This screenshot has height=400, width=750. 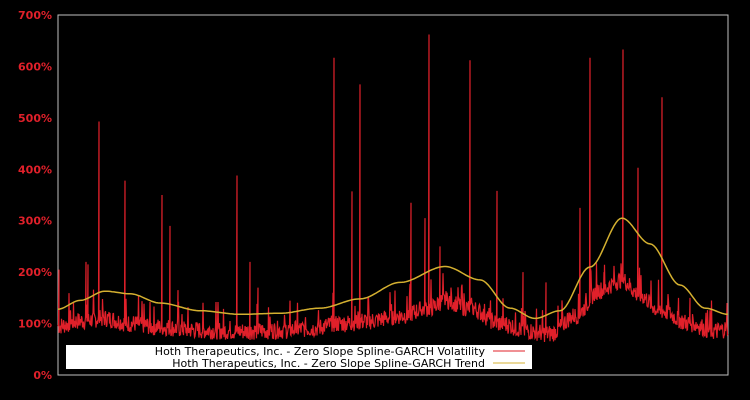 What do you see at coordinates (35, 169) in the screenshot?
I see `y-tick-label: 400%` at bounding box center [35, 169].